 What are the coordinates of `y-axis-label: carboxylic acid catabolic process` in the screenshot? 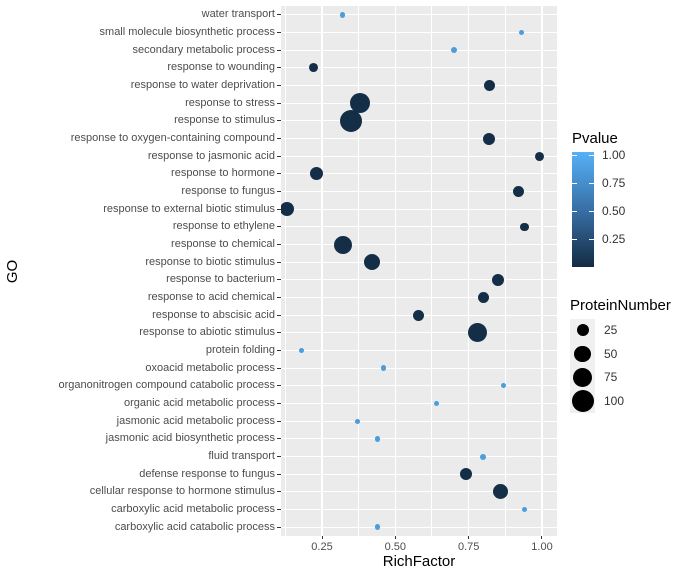 It's located at (194, 526).